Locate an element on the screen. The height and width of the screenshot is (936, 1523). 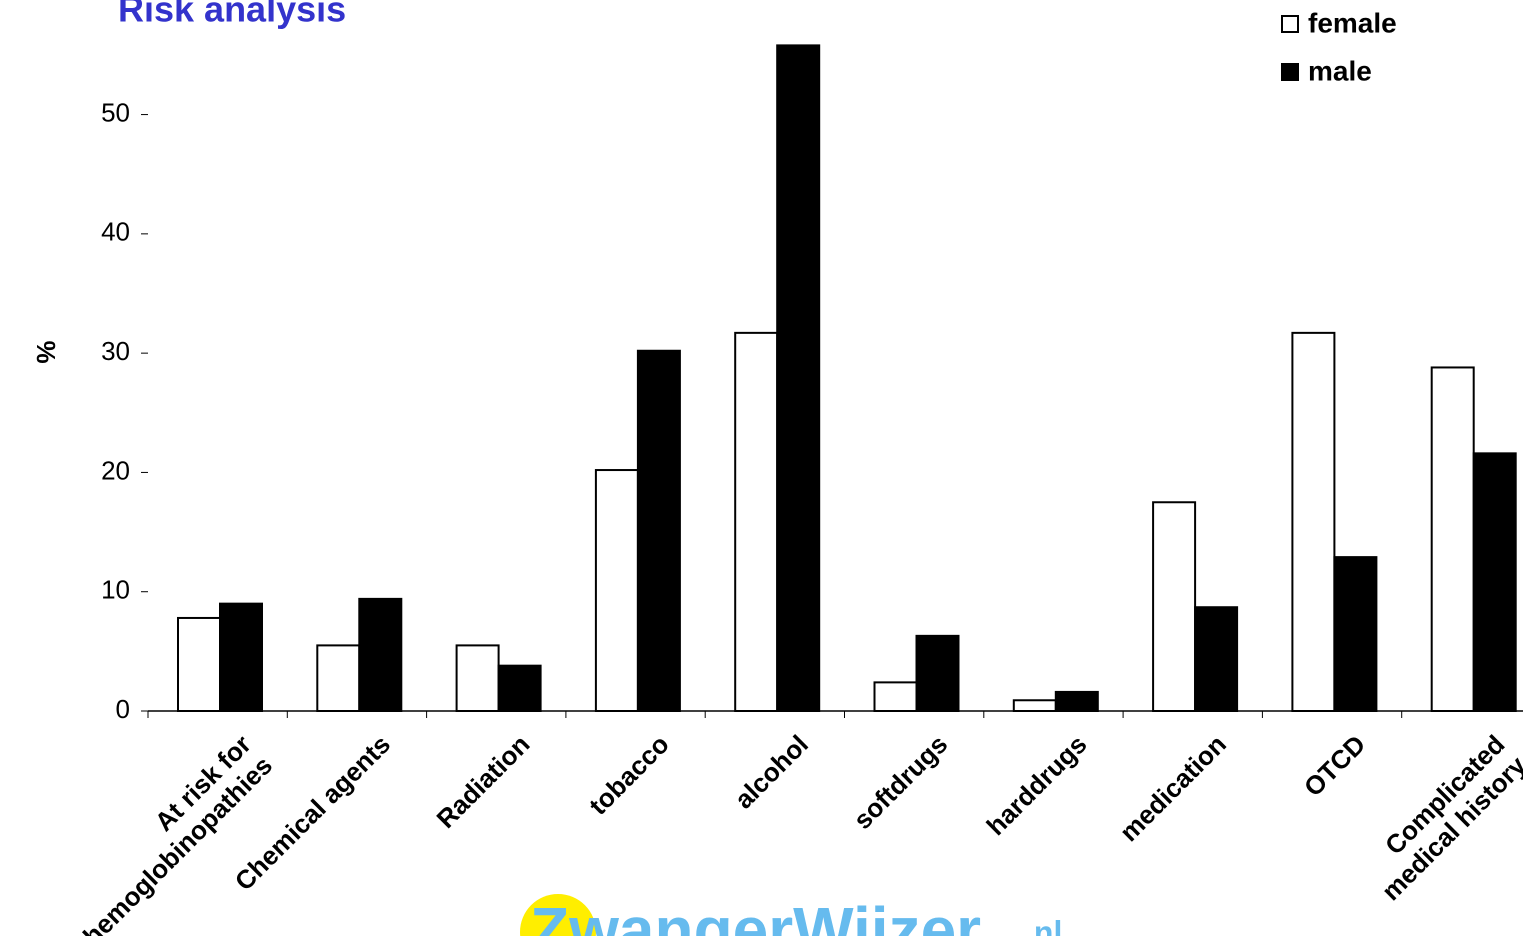
legend-label: male is located at coordinates (1340, 70).